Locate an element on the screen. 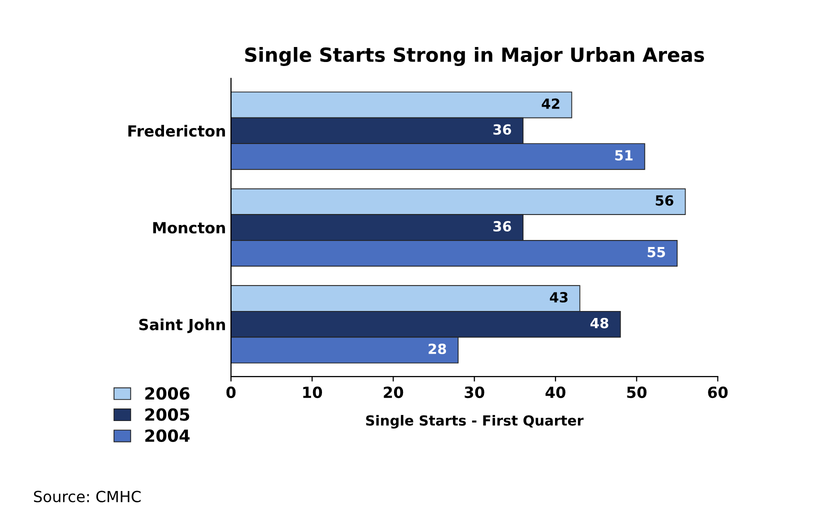 The width and height of the screenshot is (825, 523). source-note: Source: CMHC is located at coordinates (87, 496).